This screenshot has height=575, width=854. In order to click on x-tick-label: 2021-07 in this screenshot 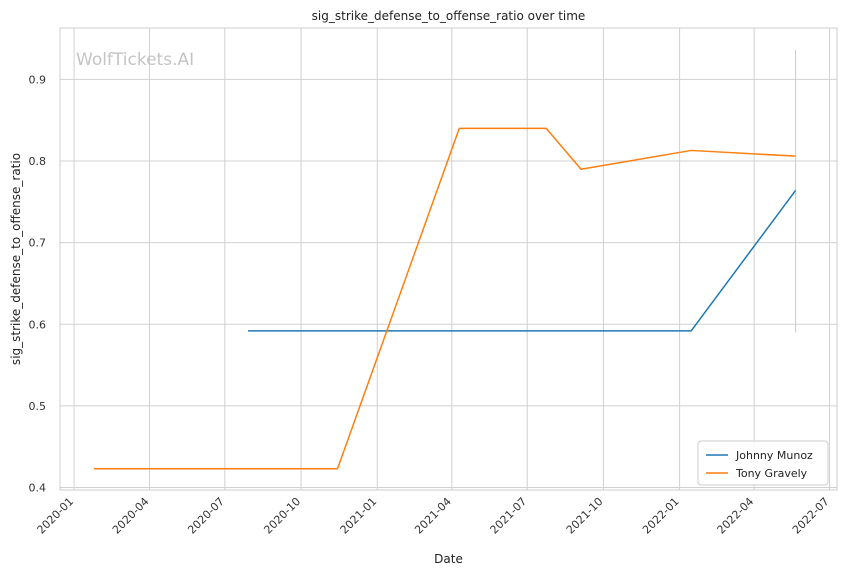, I will do `click(509, 516)`.